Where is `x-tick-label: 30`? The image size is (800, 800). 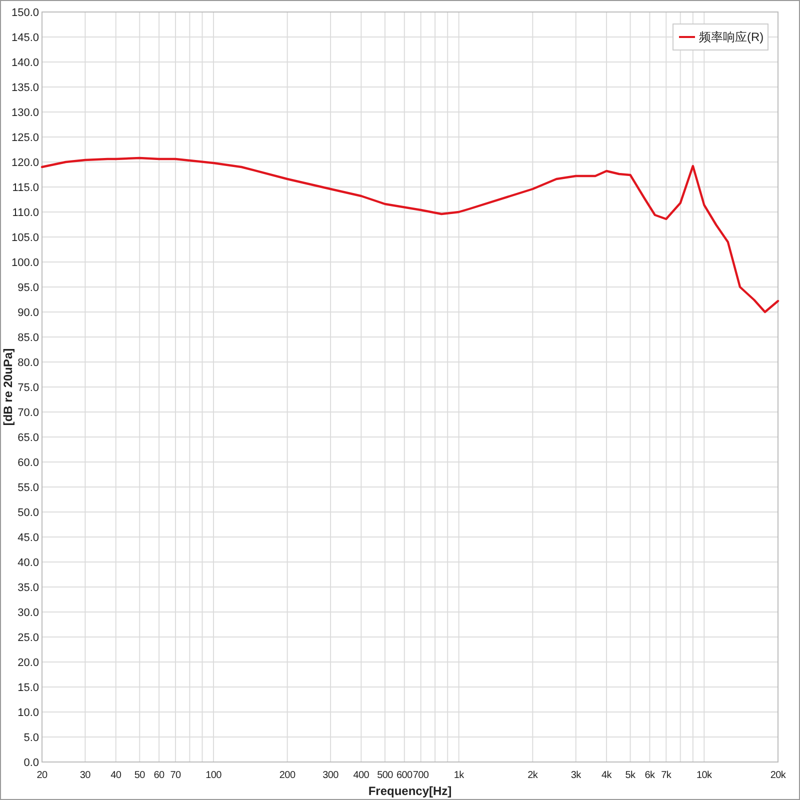
x-tick-label: 30 is located at coordinates (86, 775).